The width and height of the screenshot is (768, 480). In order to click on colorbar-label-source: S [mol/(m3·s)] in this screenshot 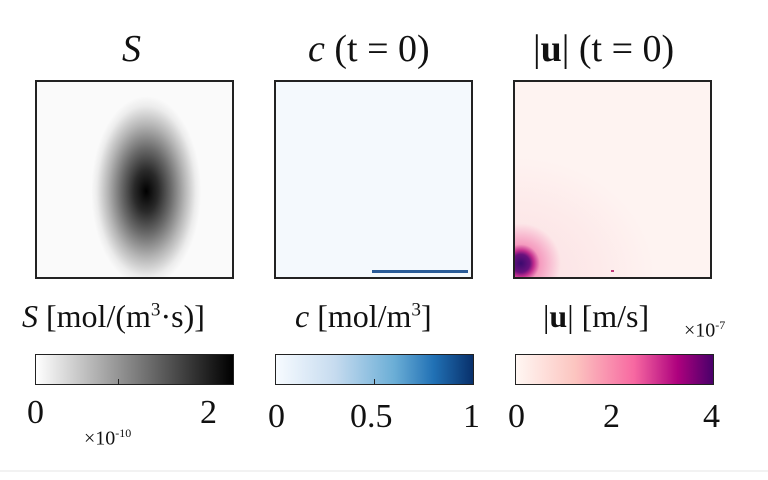, I will do `click(113, 316)`.